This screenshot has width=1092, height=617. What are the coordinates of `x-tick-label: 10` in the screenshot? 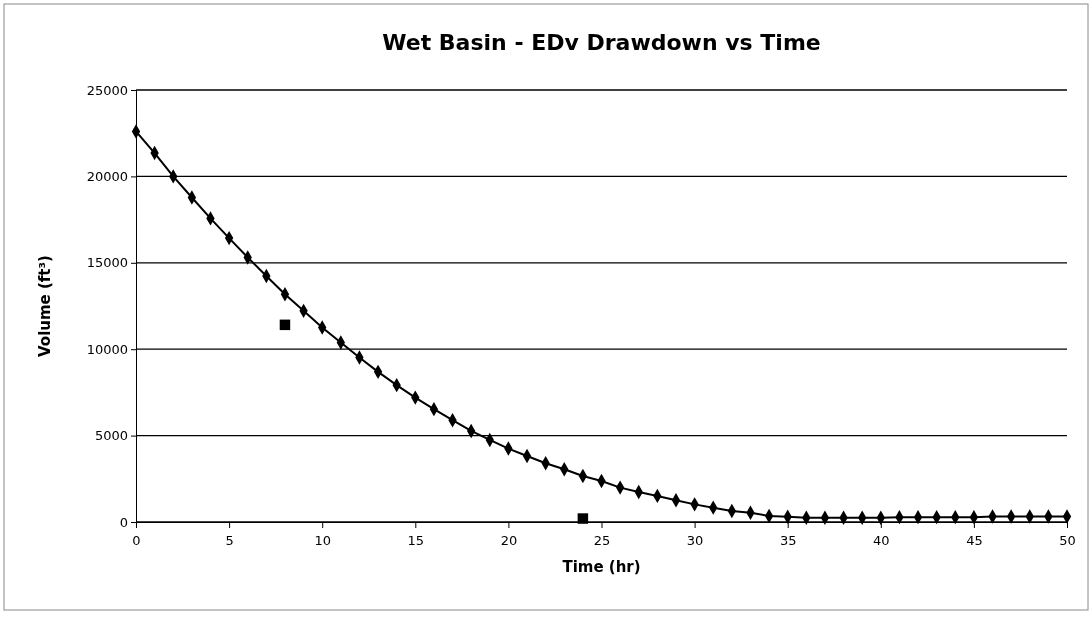 It's located at (322, 541).